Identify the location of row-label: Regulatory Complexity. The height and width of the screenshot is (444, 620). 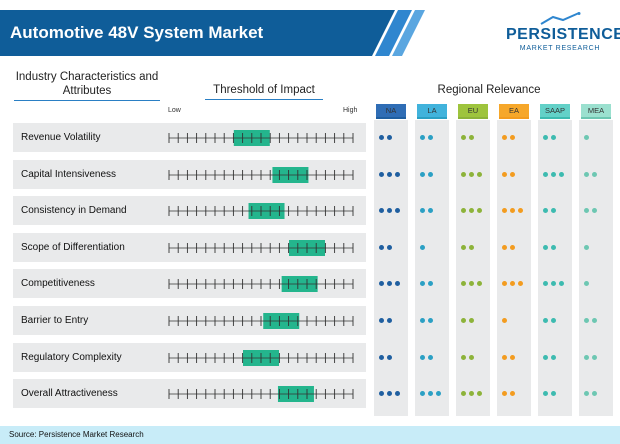
(71, 357).